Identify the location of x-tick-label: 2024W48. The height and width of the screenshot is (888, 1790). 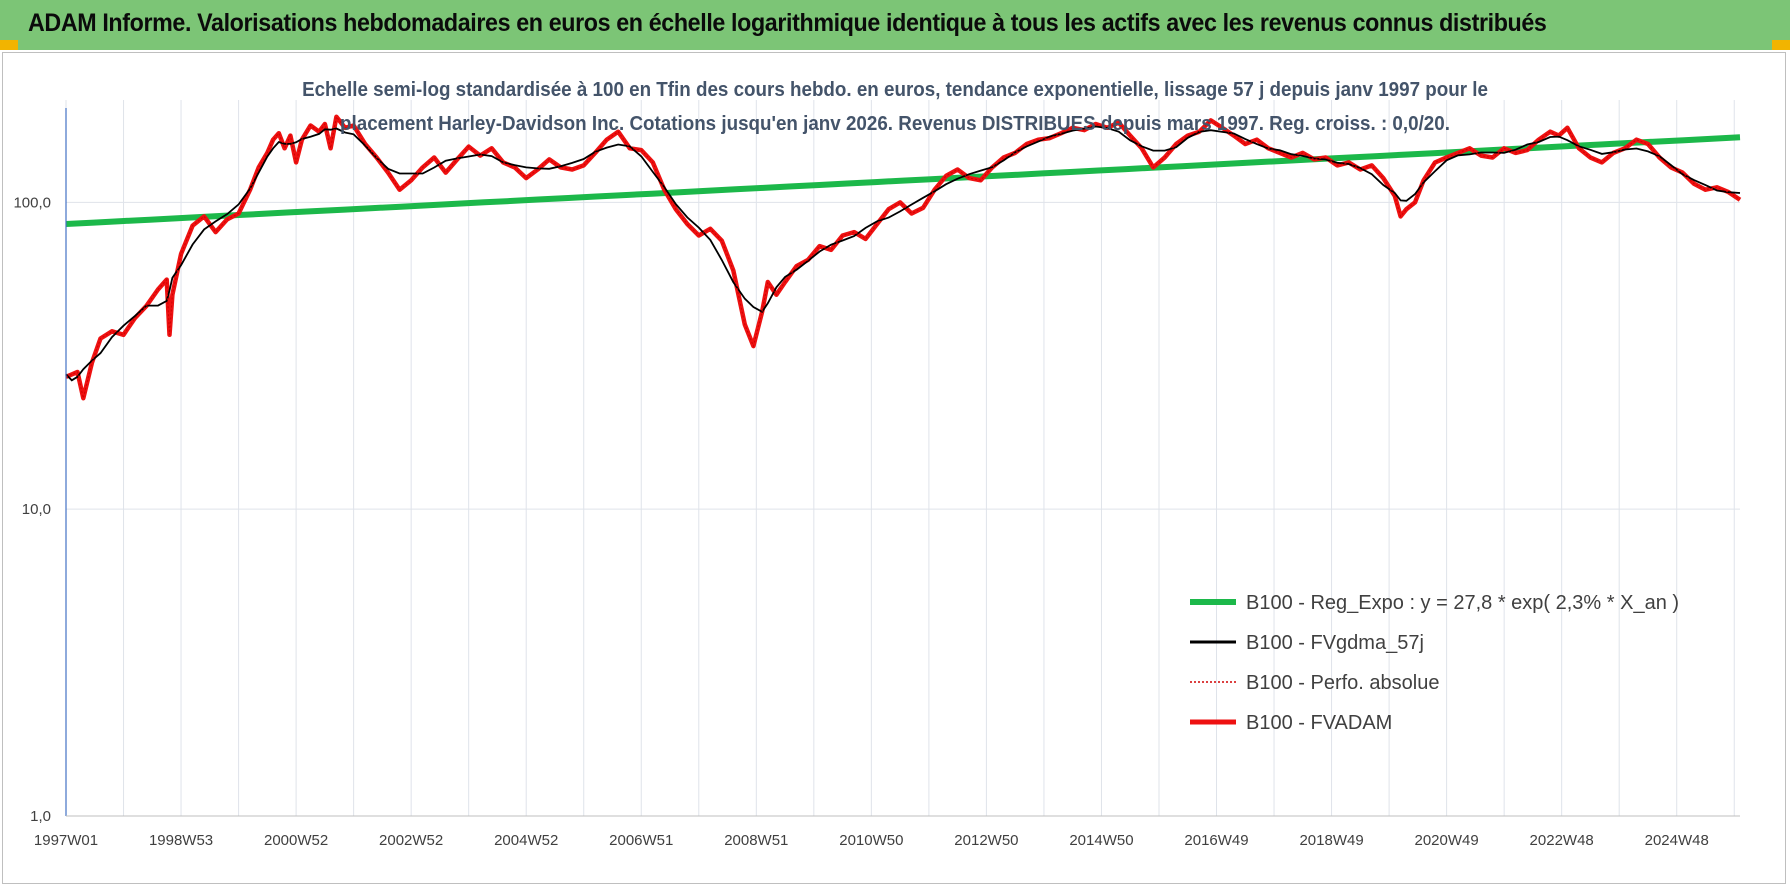
(1677, 840).